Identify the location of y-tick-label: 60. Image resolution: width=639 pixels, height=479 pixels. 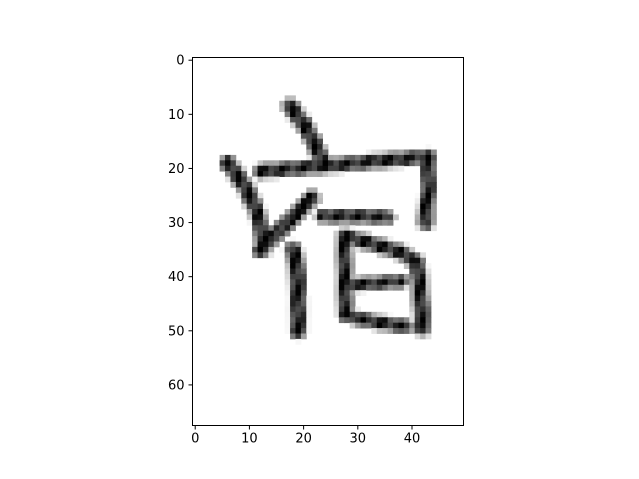
(176, 385).